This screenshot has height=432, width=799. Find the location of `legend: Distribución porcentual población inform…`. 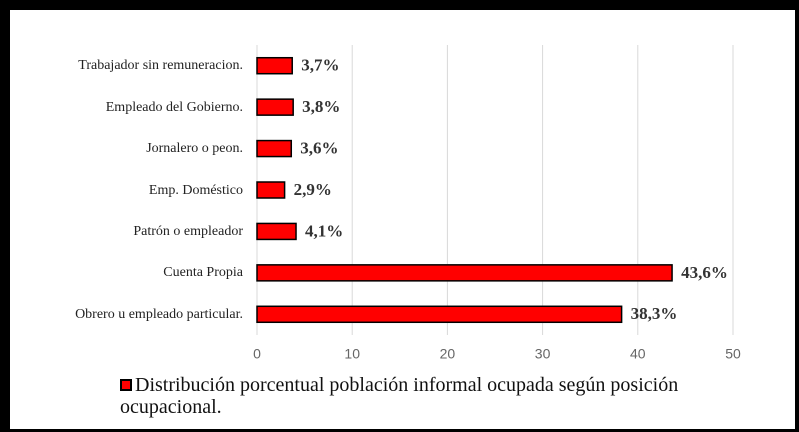

legend: Distribución porcentual población inform… is located at coordinates (440, 396).